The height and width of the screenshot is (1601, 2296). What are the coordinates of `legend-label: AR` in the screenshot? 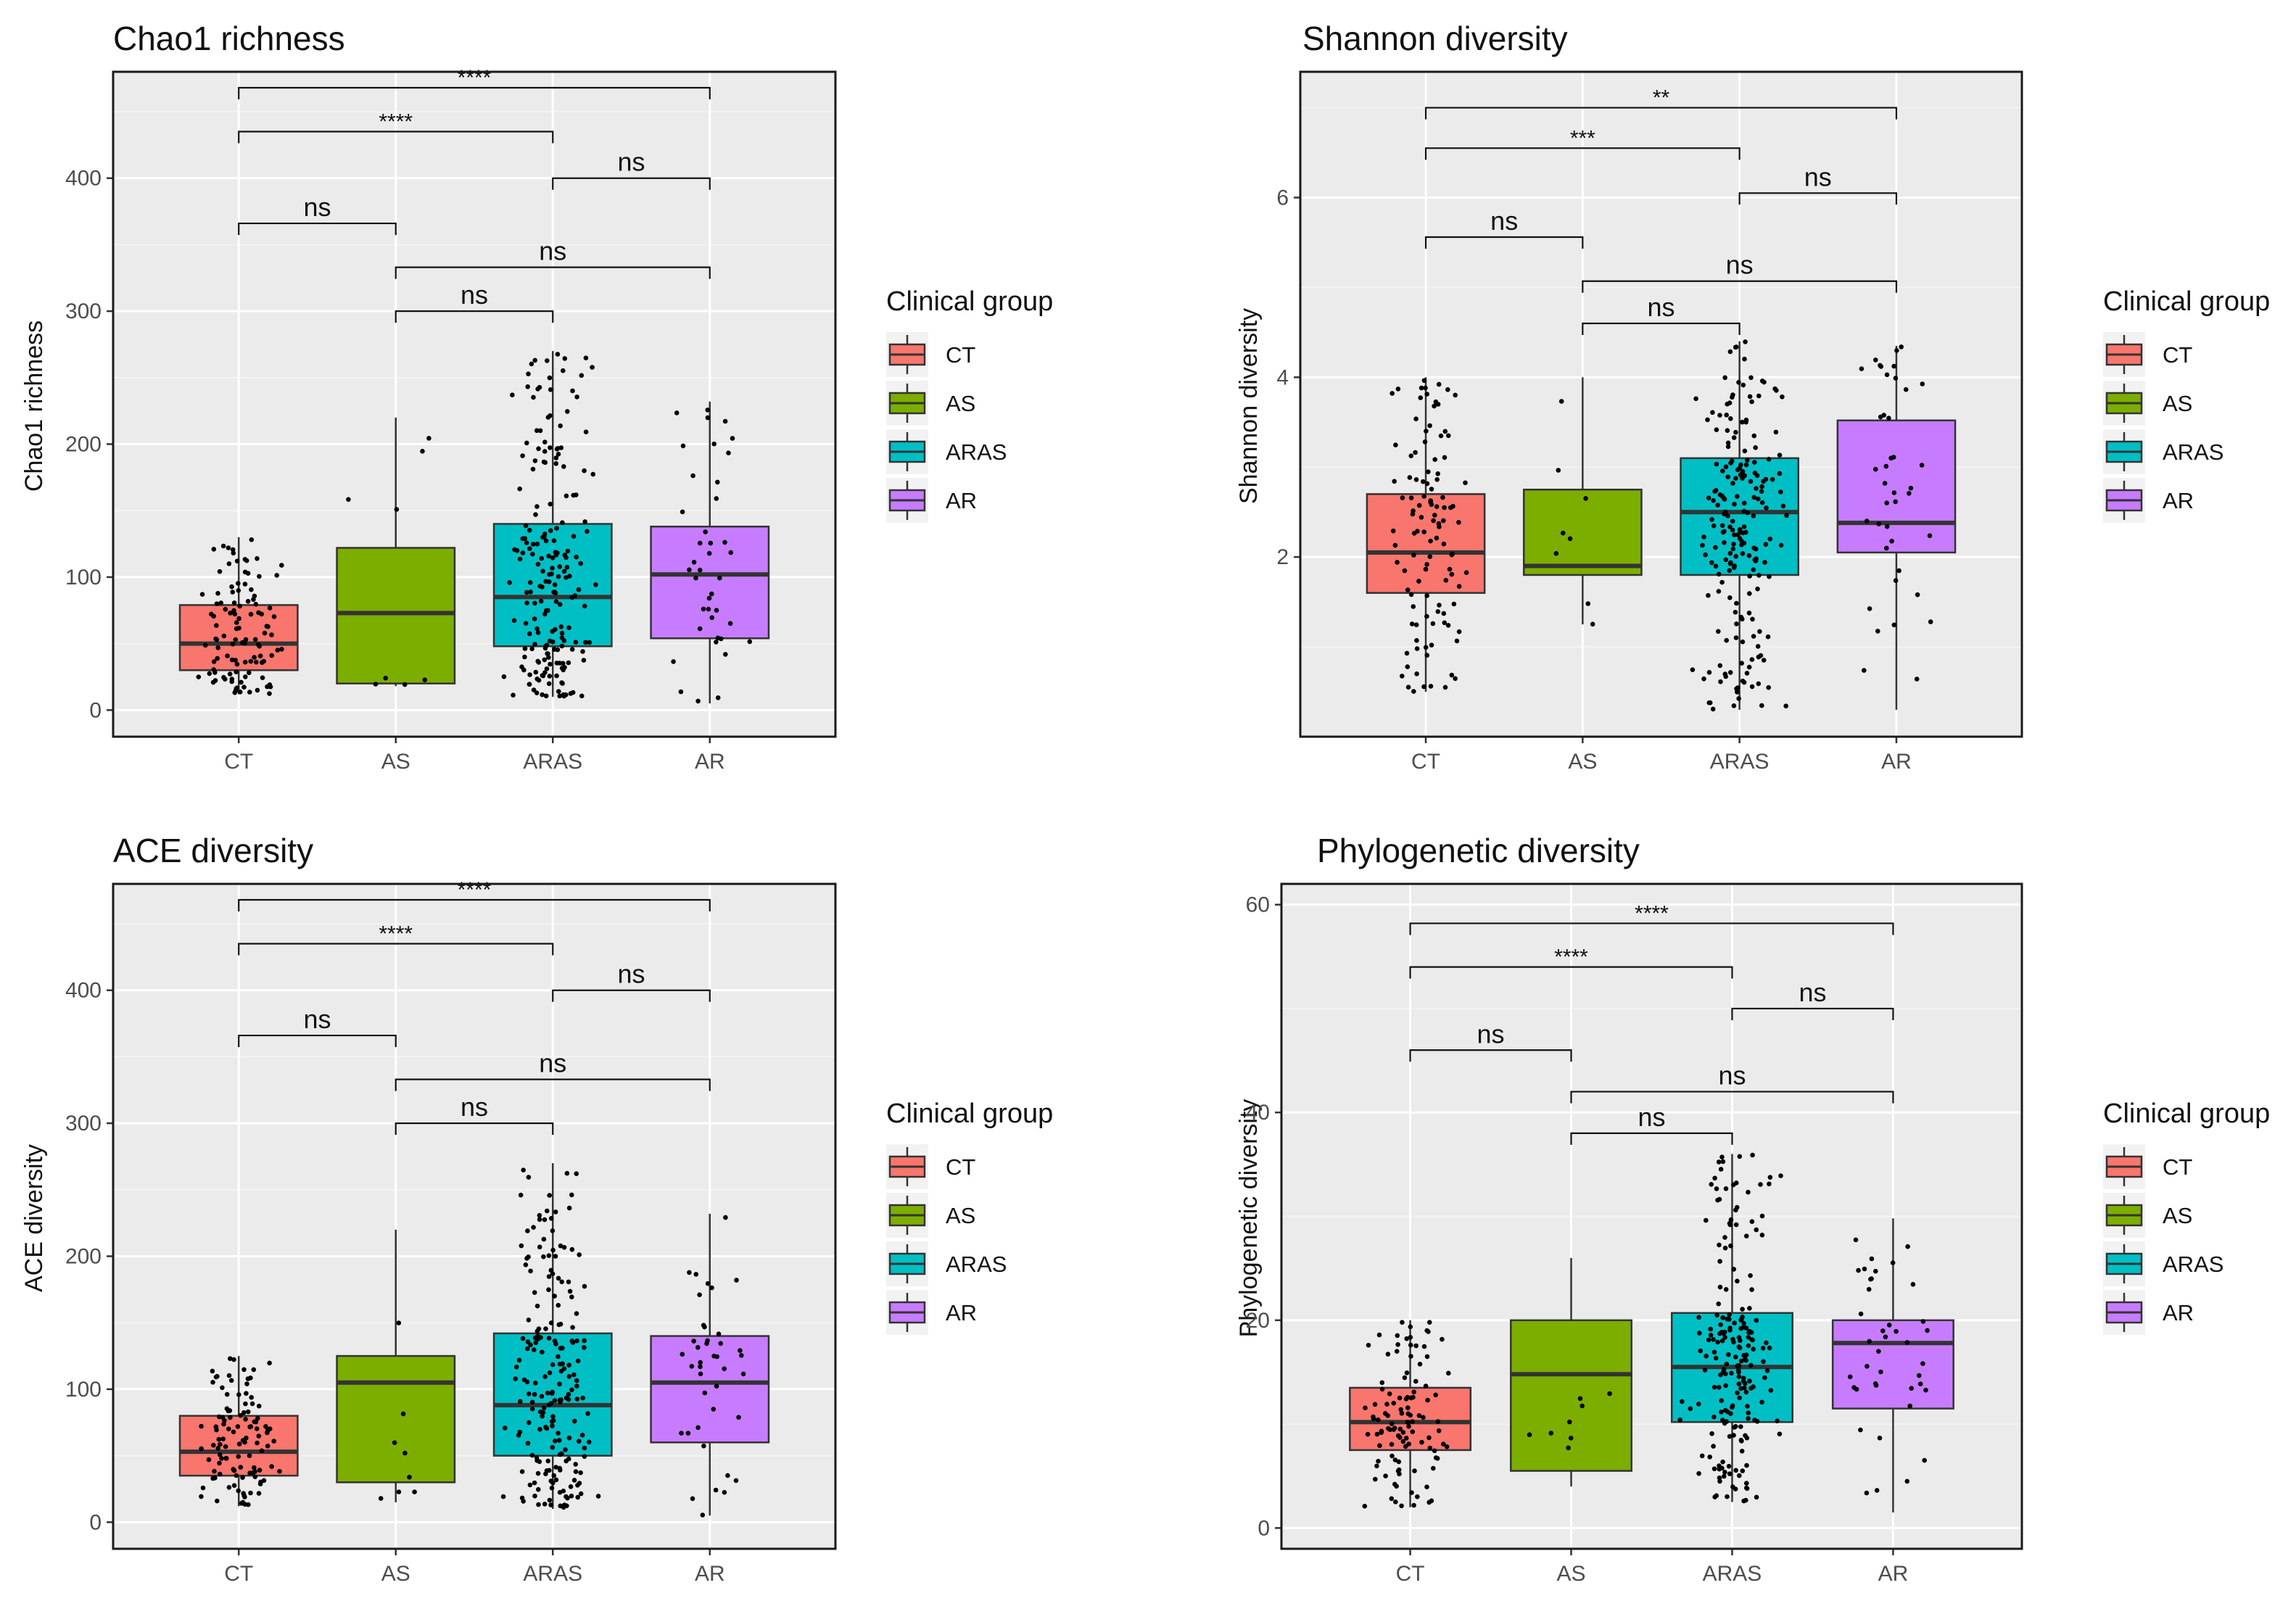 It's located at (2178, 1312).